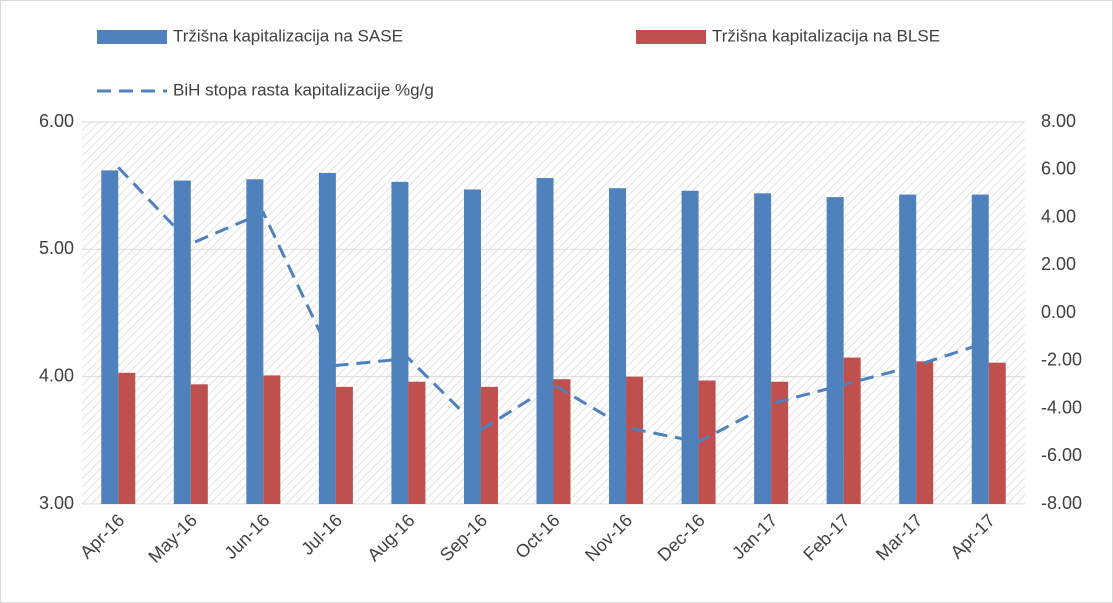  Describe the element at coordinates (1061, 503) in the screenshot. I see `y2-tick-label: -8.00` at that location.